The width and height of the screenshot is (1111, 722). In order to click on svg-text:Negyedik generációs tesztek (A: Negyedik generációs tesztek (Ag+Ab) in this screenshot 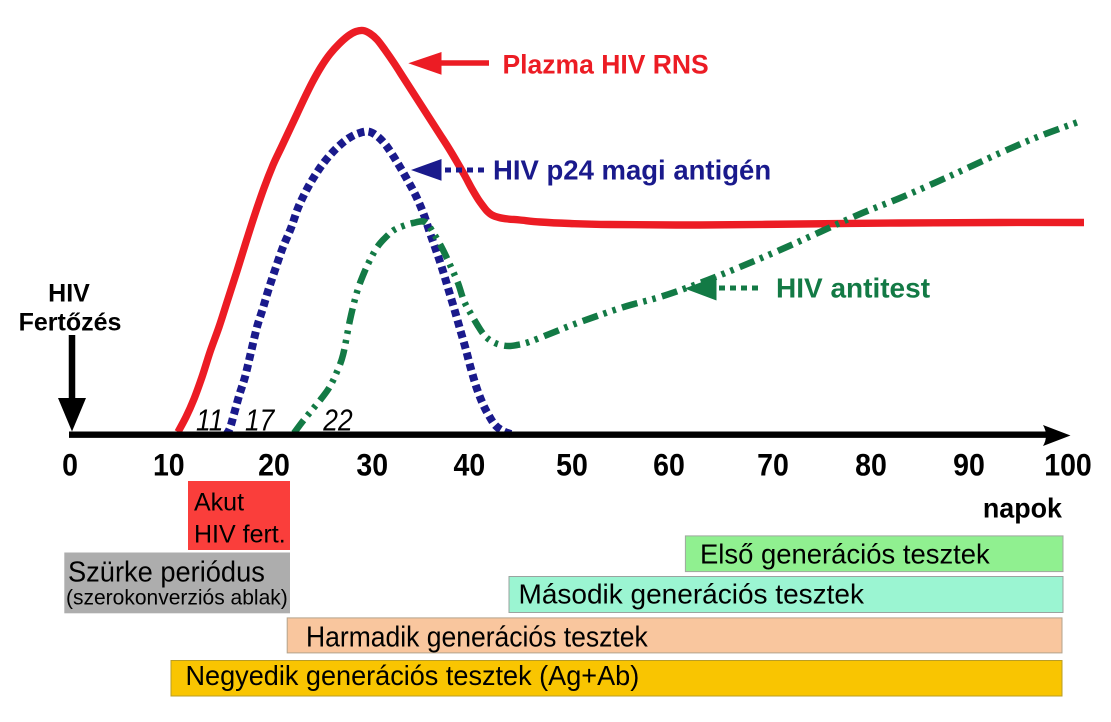, I will do `click(413, 675)`.